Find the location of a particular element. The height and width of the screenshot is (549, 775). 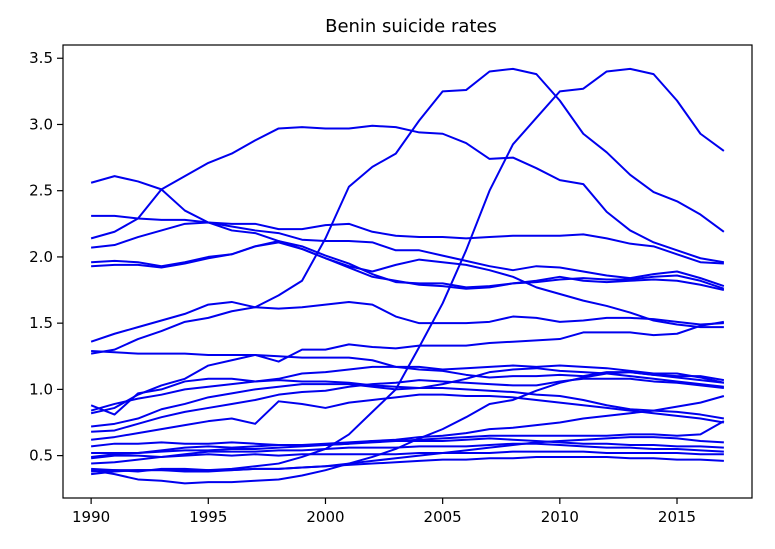

x-tick-label: 2015 is located at coordinates (677, 517).